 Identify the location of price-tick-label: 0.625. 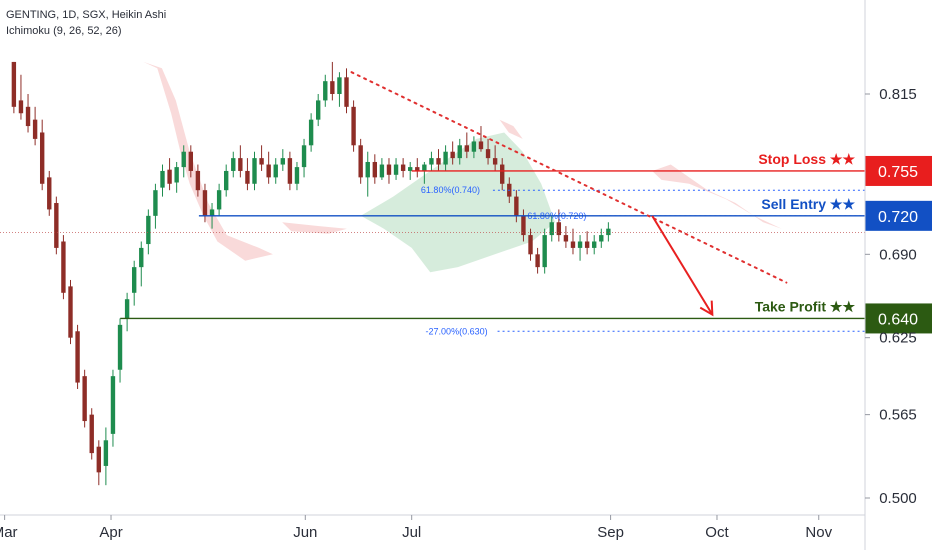
(898, 338).